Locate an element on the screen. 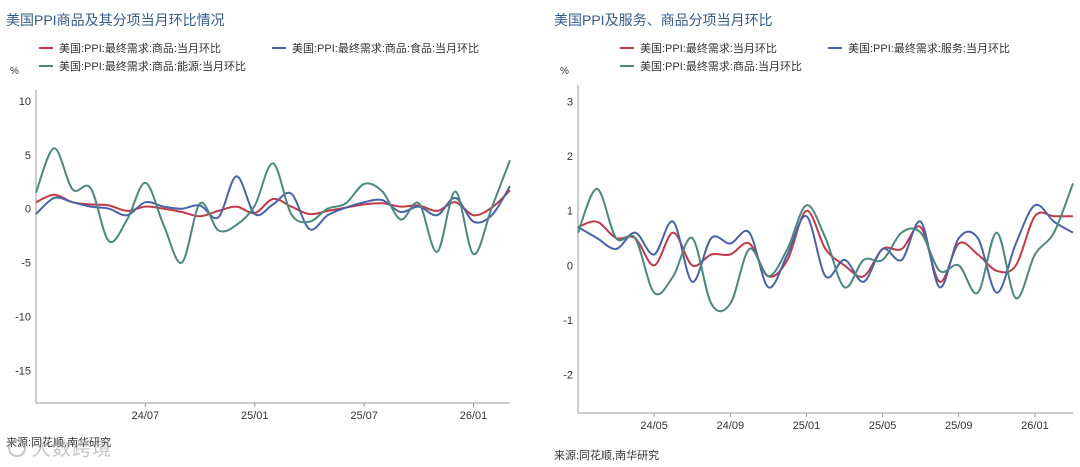  watermark: 大数跨境 is located at coordinates (60, 447).